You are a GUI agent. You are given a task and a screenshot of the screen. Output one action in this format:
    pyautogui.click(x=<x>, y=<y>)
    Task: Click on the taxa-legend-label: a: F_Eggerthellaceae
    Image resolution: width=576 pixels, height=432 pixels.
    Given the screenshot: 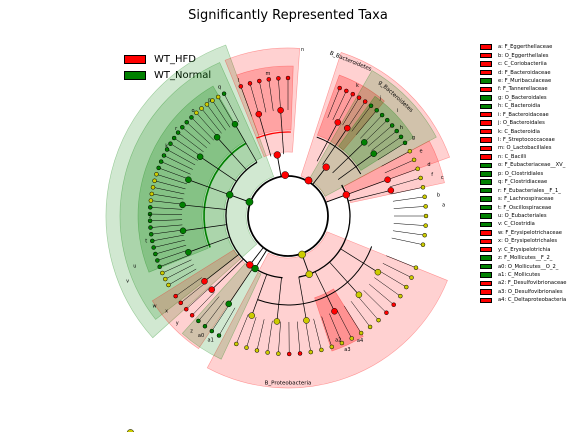 What is the action you would take?
    pyautogui.click(x=525, y=47)
    